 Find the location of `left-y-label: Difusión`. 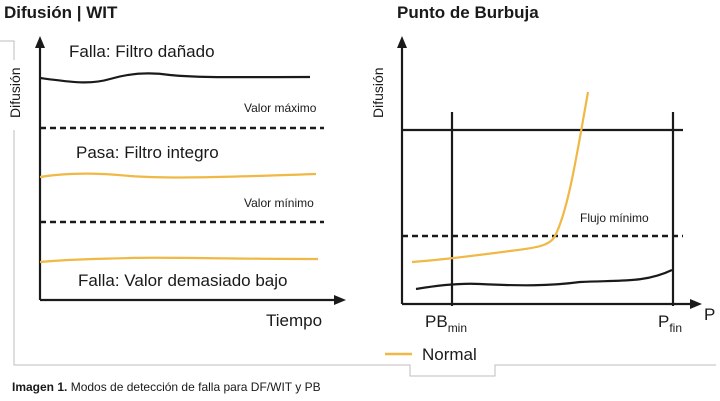

left-y-label: Difusión is located at coordinates (15, 92).